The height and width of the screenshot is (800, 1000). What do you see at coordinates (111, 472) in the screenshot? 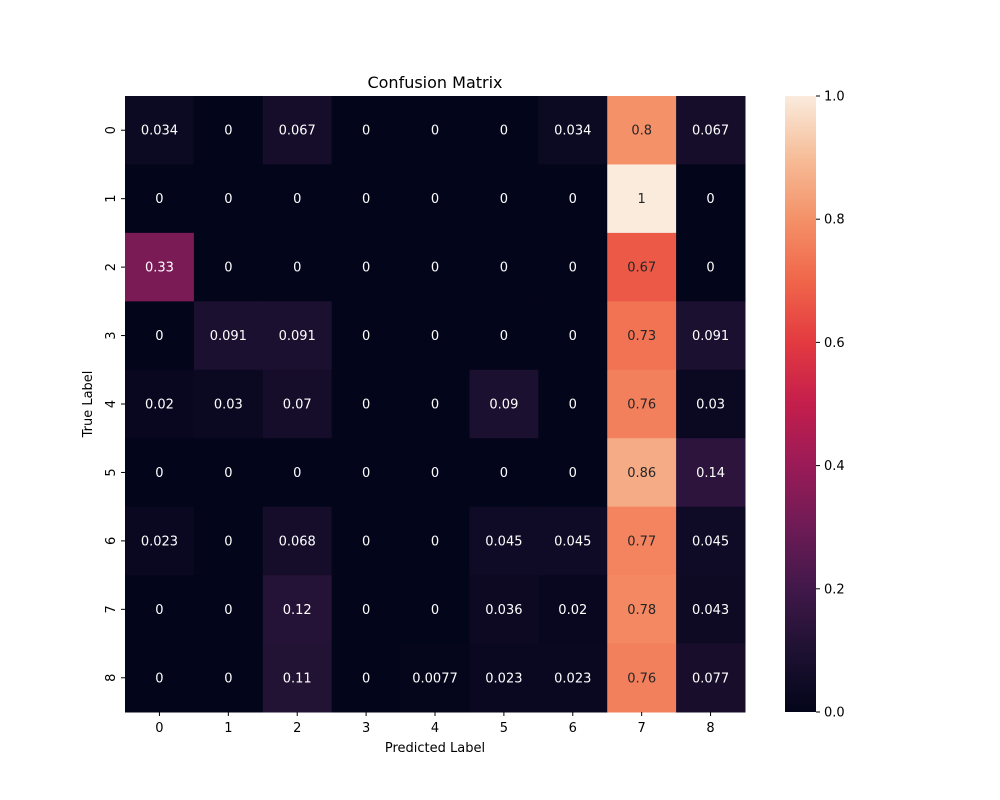
I see `y-tick-label: 5` at bounding box center [111, 472].